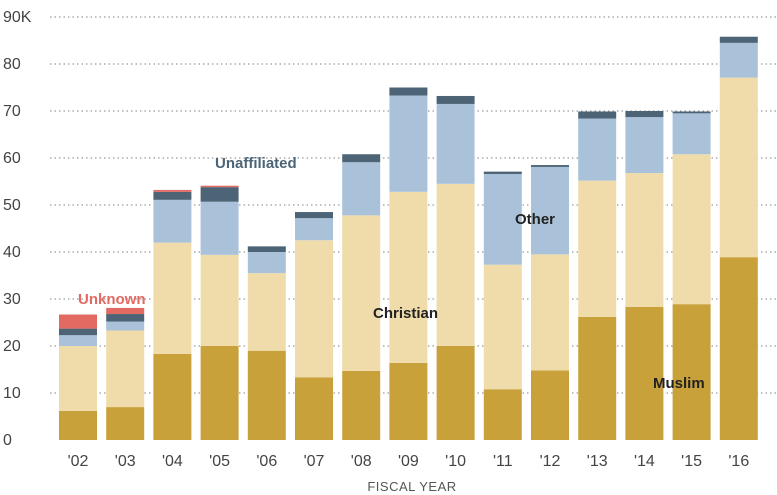 The width and height of the screenshot is (777, 495). Describe the element at coordinates (256, 163) in the screenshot. I see `annotation-unaffiliated: Unaffiliated` at that location.